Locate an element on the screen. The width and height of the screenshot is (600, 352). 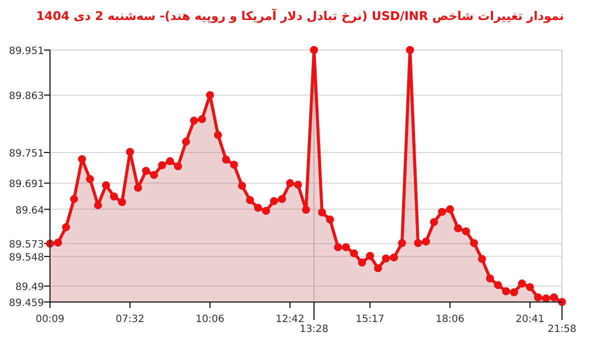
y-tick-label: 89.64 is located at coordinates (29, 210).